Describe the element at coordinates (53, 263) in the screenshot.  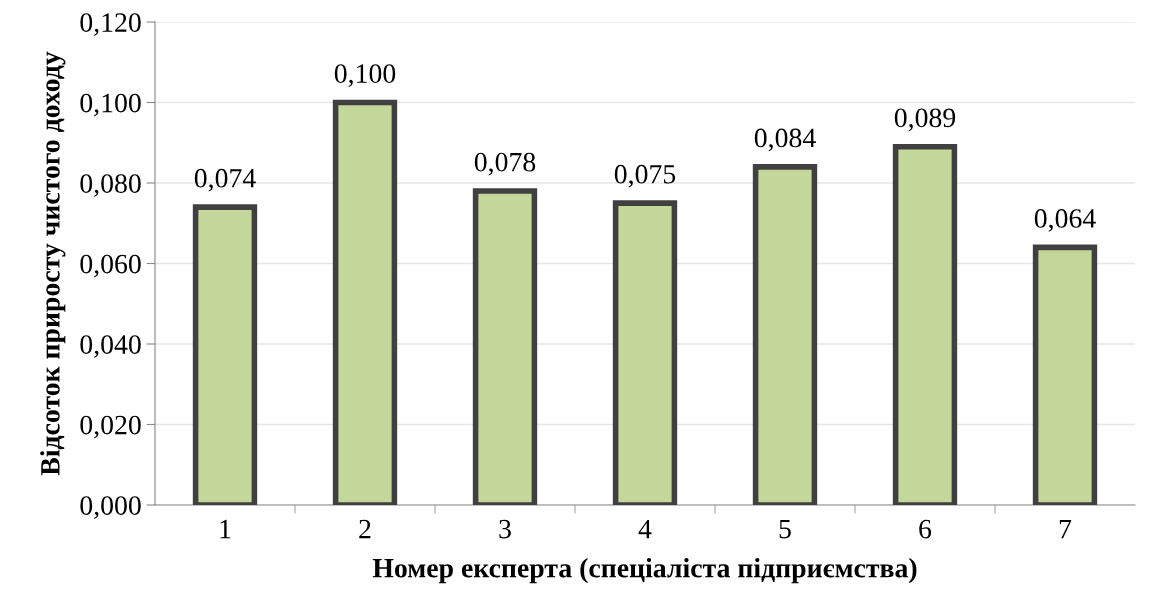
I see `y-axis-title: Відсоток приросту чистого доходу` at that location.